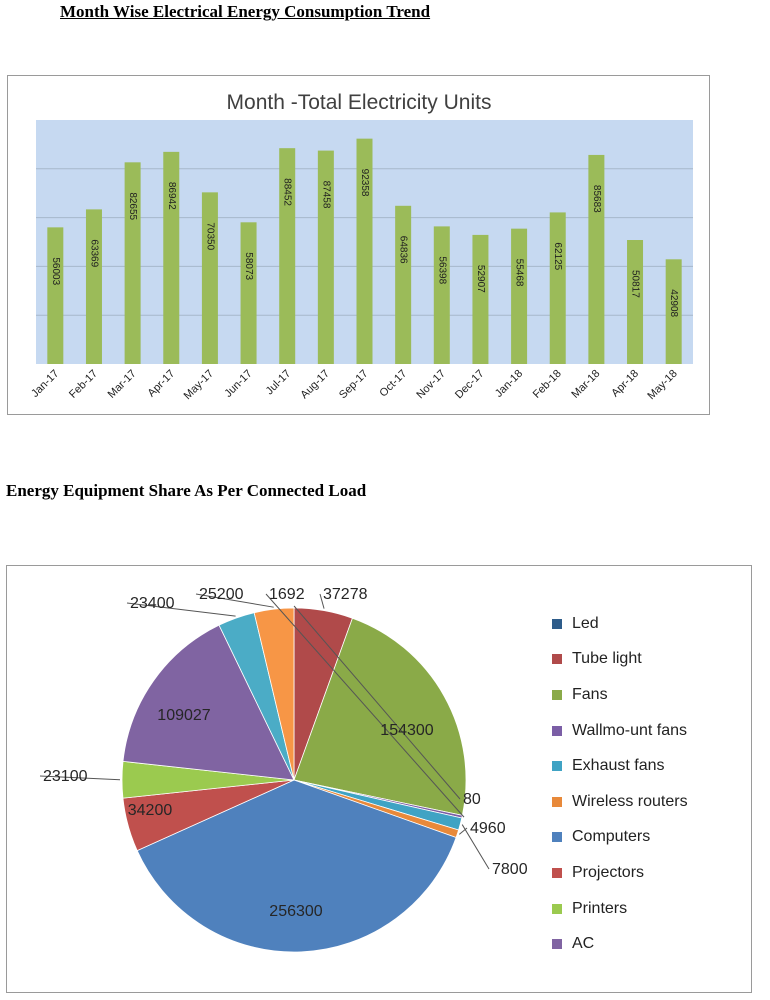 The image size is (770, 1000). Describe the element at coordinates (635, 284) in the screenshot. I see `bar-value-label: 50817` at that location.